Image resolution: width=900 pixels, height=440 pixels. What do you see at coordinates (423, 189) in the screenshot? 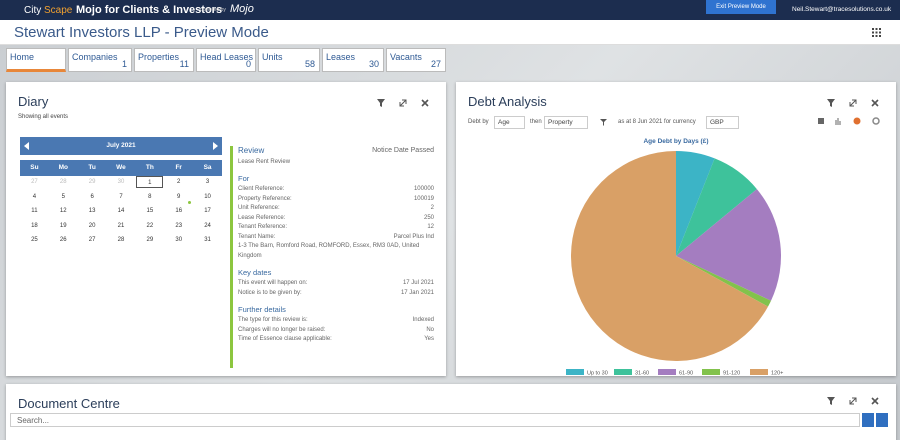
I see `detail-value: 100000` at bounding box center [423, 189].